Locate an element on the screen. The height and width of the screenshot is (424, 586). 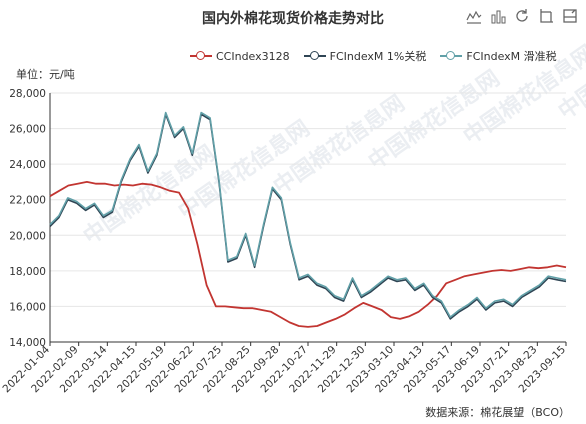
chart-legend: CCIndex3128 FCIndexM 1%关税 FCIndexM 滑准税 is located at coordinates (373, 56).